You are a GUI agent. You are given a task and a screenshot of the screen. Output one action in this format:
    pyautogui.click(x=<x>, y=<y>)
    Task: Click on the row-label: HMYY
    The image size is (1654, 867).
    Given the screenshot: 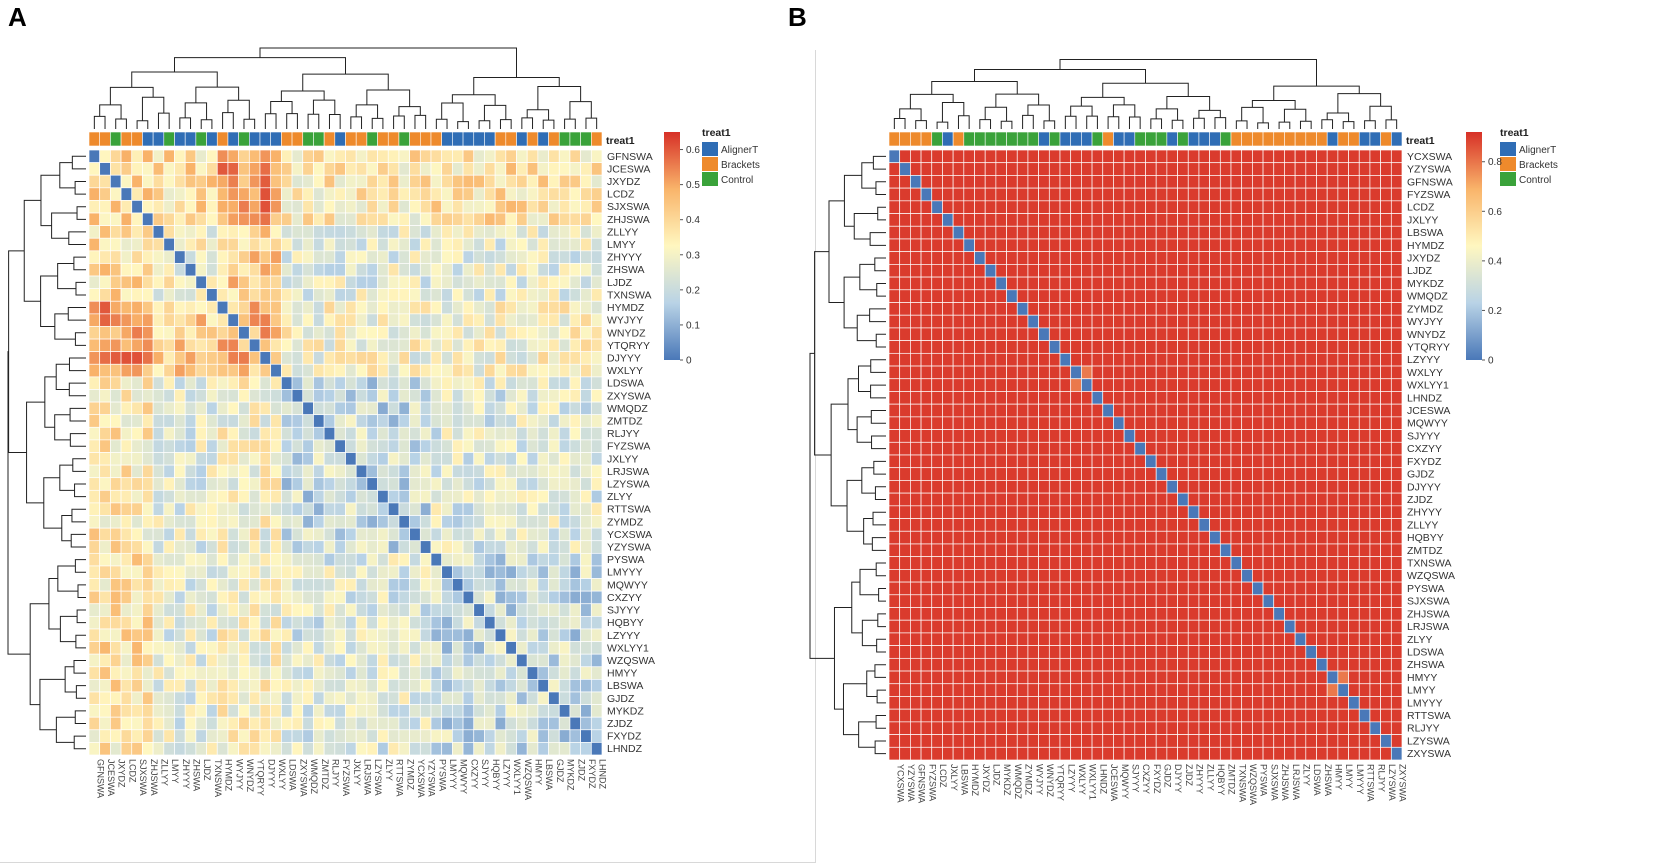 What is the action you would take?
    pyautogui.click(x=622, y=674)
    